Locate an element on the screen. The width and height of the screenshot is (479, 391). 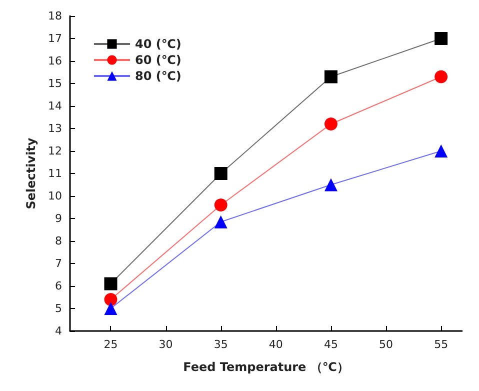
x-tick-label: 50 is located at coordinates (386, 344).